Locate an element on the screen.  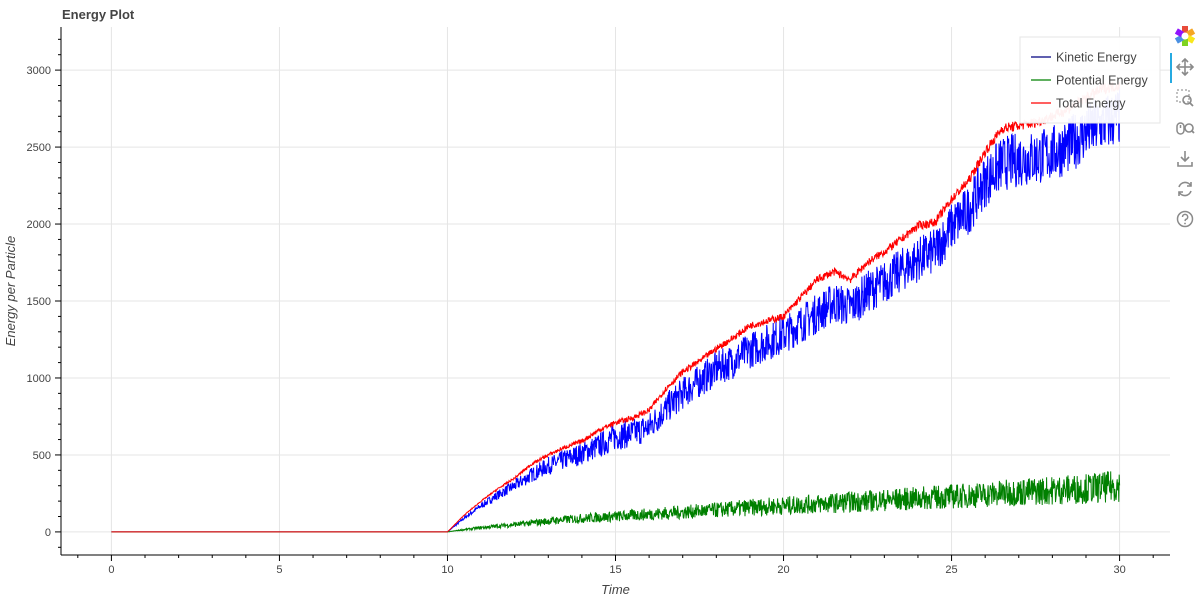
y-tick-label: 3000 is located at coordinates (39, 71).